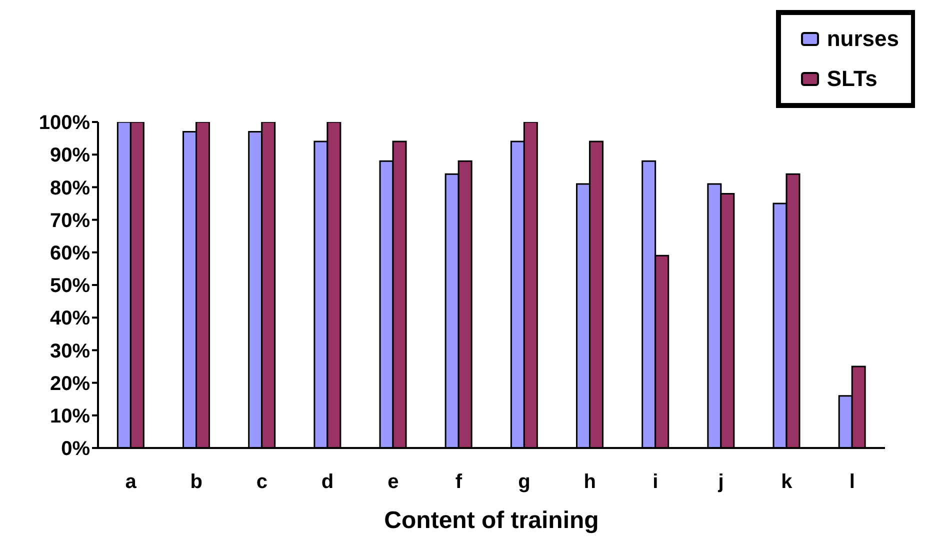  I want to click on y-tick-label: 100%, so click(64, 123).